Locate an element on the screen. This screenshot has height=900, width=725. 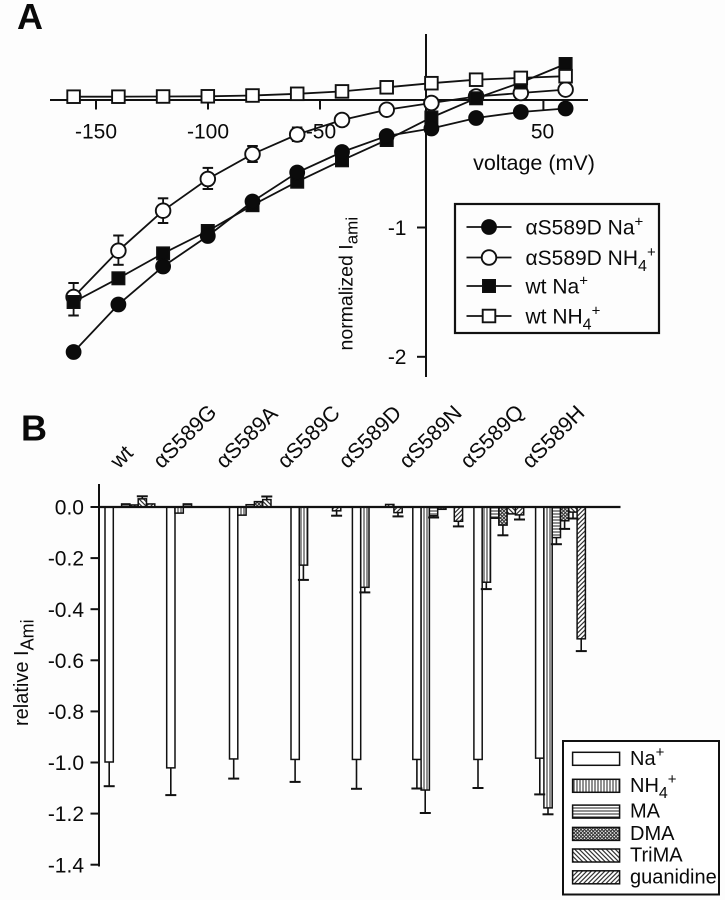
svg-text: -0.8 is located at coordinates (66, 712).